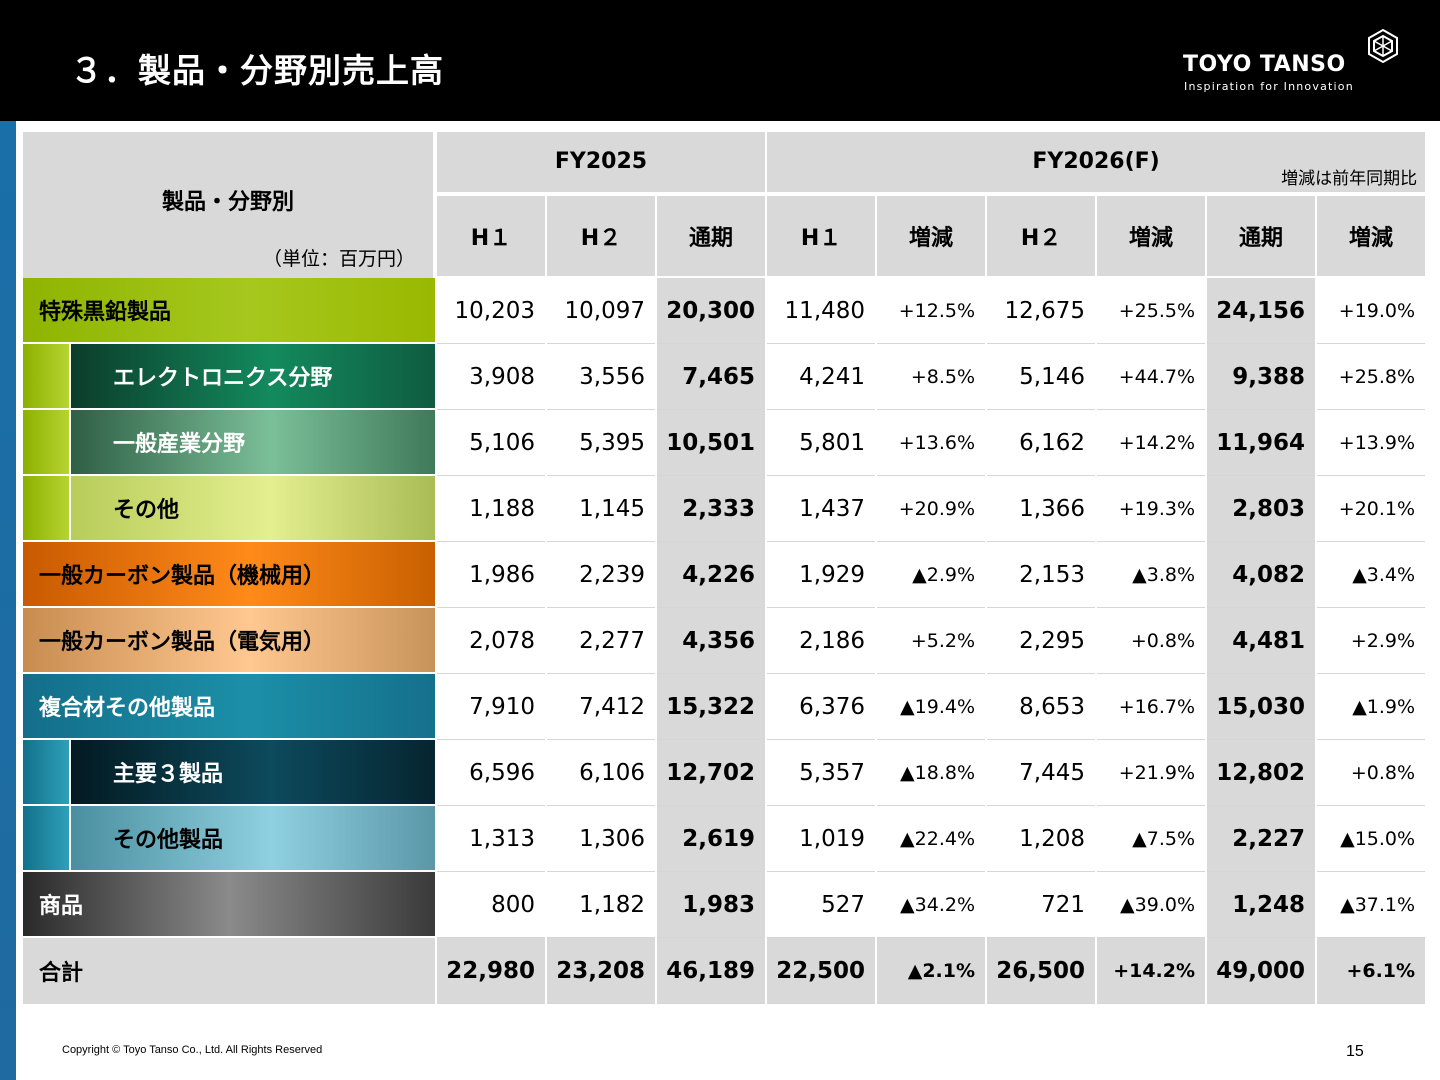  Describe the element at coordinates (8, 600) in the screenshot. I see `left-accent-bar` at that location.